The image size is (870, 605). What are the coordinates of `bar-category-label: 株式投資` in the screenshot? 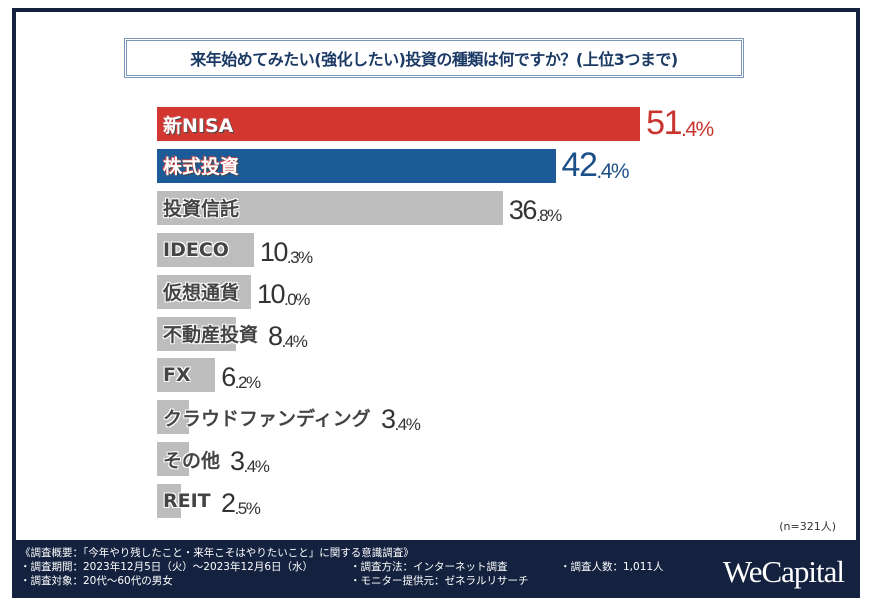 It's located at (201, 167).